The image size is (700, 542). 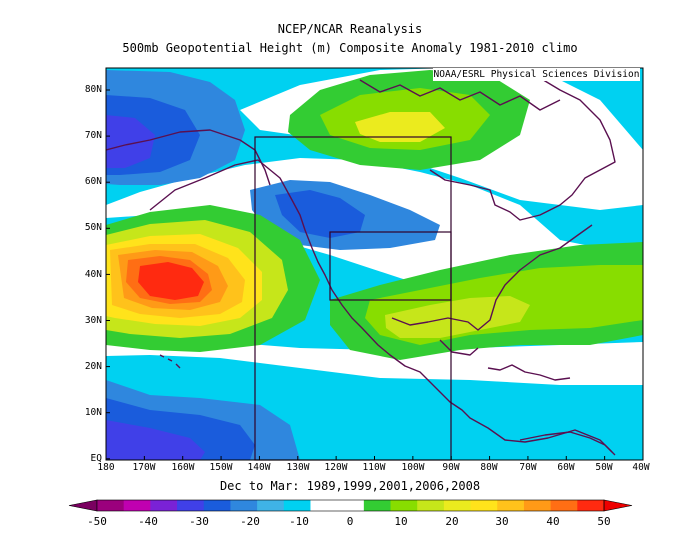 What do you see at coordinates (618, 505) in the screenshot?
I see `colorbar-high-arrow` at bounding box center [618, 505].